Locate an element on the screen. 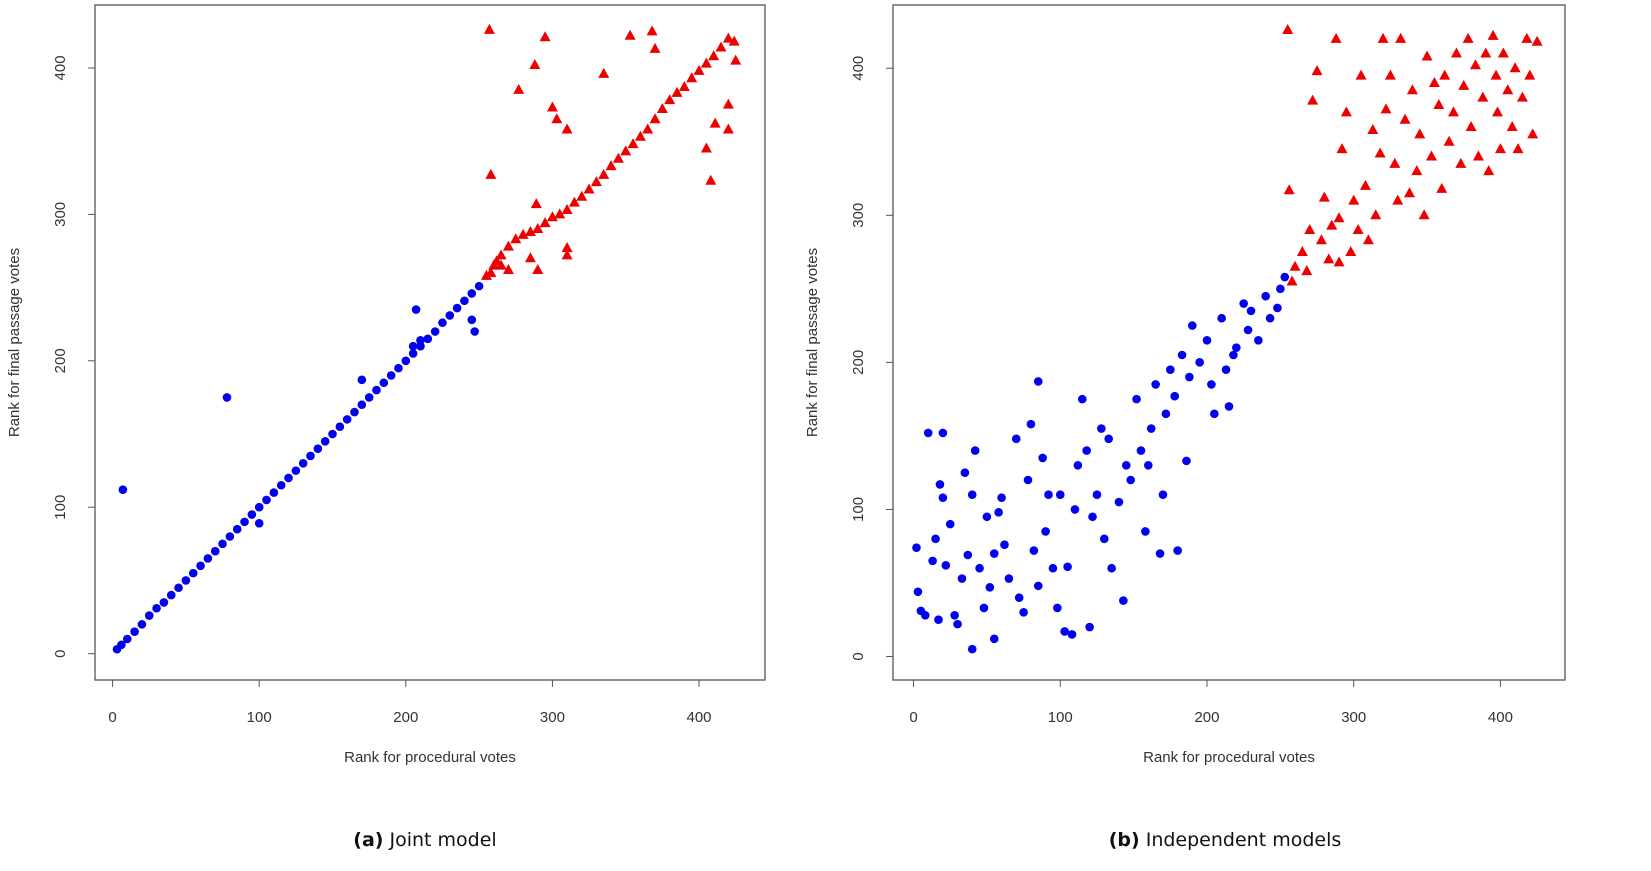  x-tick-label: 200 is located at coordinates (1206, 717).